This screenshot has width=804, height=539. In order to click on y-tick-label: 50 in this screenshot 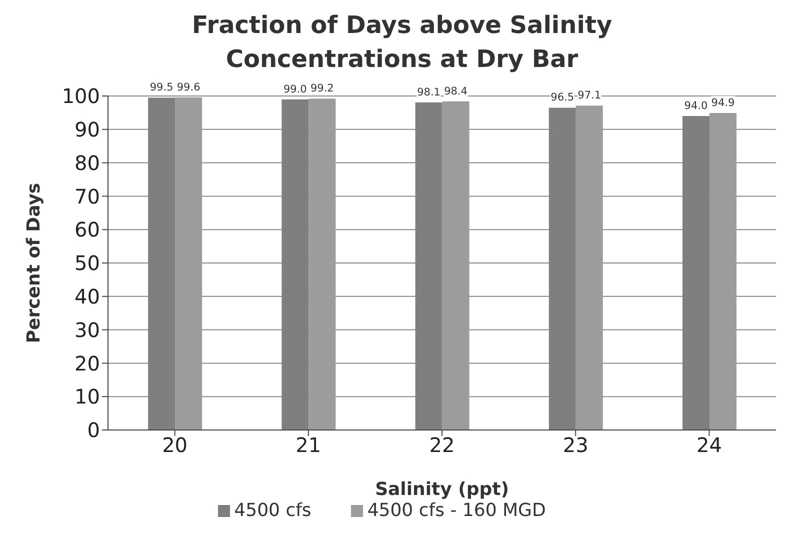, I will do `click(87, 263)`.